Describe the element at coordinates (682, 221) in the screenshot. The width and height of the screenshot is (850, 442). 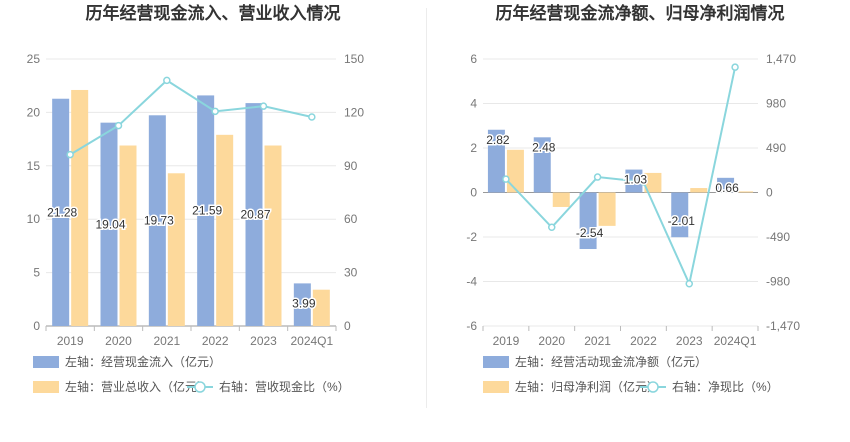
I see `bar-data-label: -2.01` at that location.